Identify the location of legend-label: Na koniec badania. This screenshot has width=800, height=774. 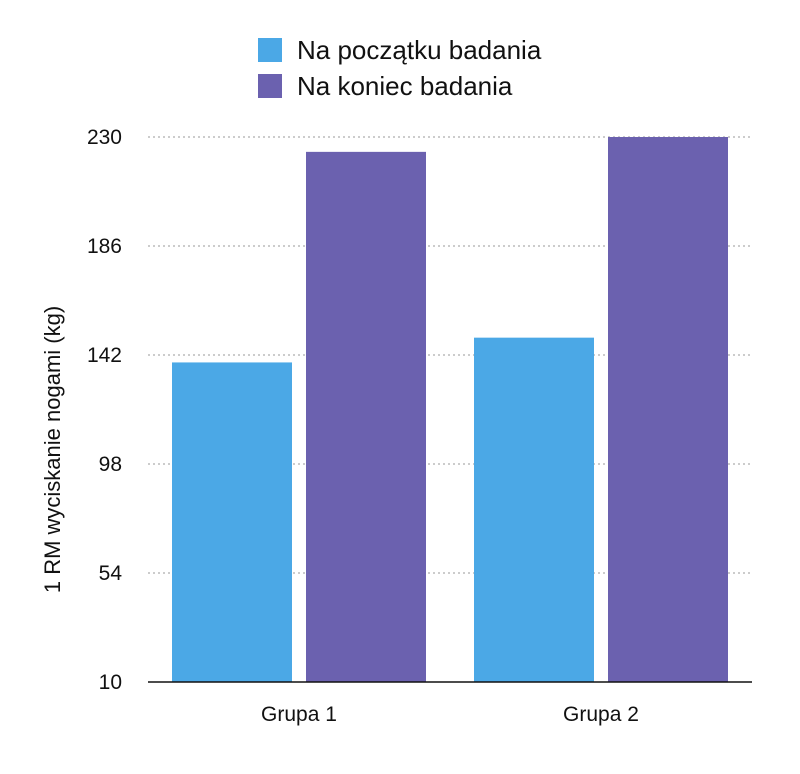
(405, 86).